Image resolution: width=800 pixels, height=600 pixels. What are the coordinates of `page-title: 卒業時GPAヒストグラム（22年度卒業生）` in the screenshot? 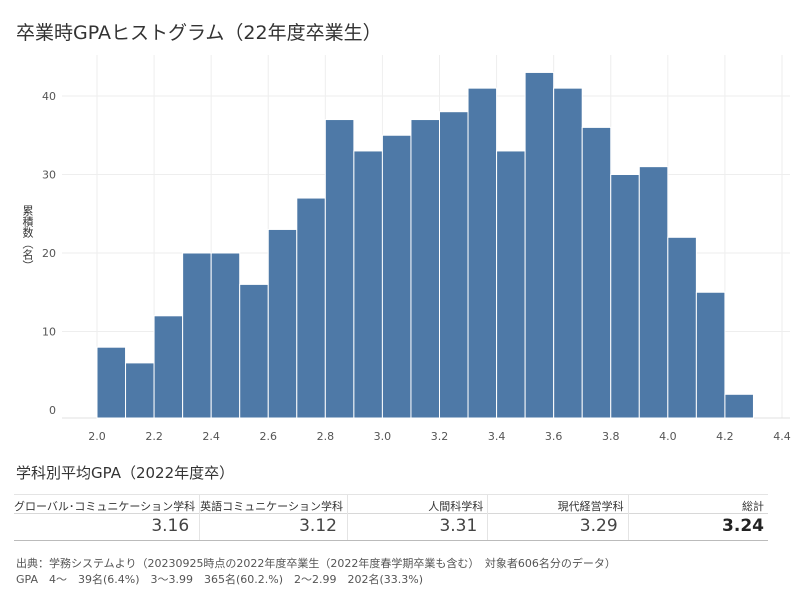 It's located at (199, 33).